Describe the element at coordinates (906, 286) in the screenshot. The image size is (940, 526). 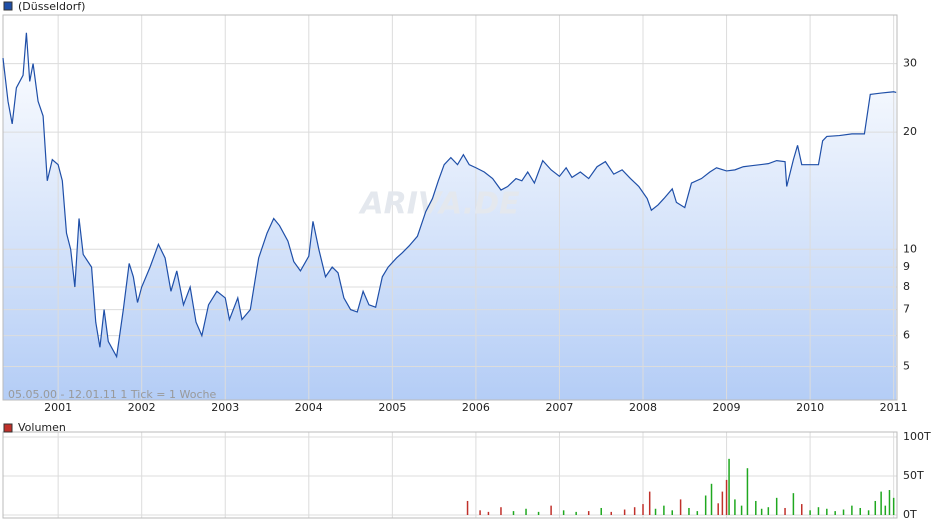
I see `y-tick-label: 8` at that location.